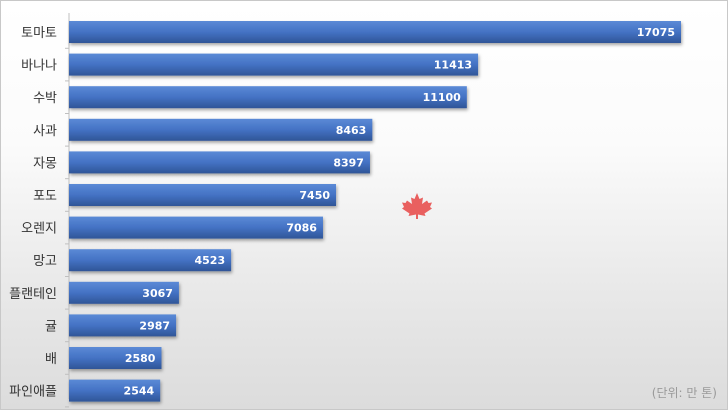  I want to click on value-label: 2544, so click(139, 391).